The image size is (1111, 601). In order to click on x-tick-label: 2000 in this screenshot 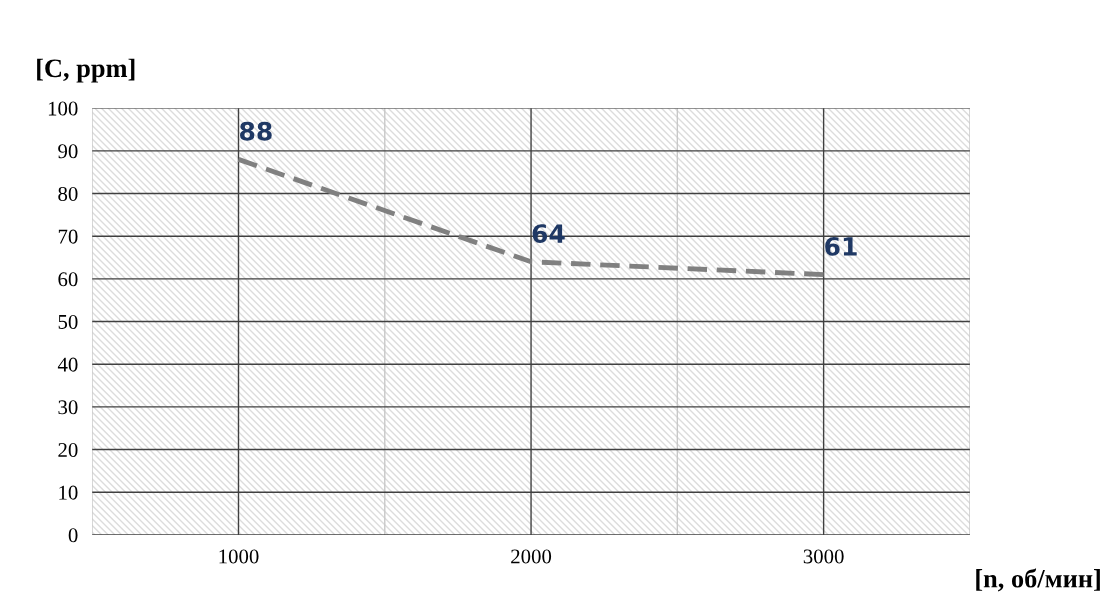, I will do `click(531, 556)`.